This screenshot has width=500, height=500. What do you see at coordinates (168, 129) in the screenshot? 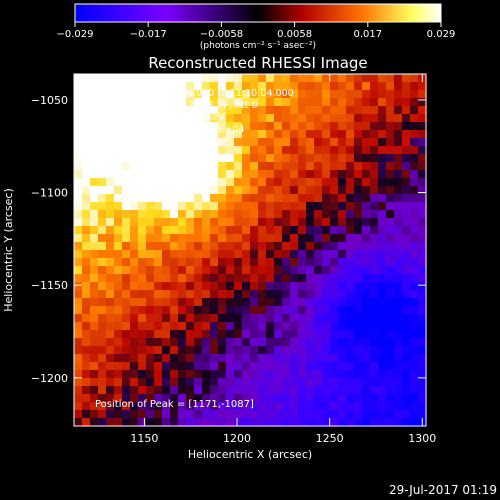
I see `info-line-clean: Clean Total counts: 7.18E+04` at bounding box center [168, 129].